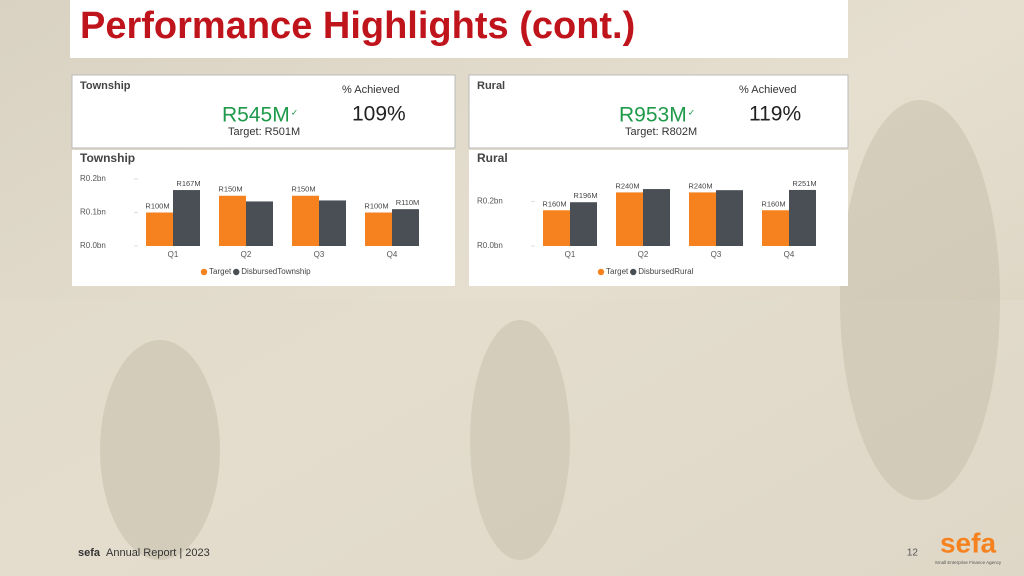 The image size is (1024, 576). What do you see at coordinates (913, 553) in the screenshot?
I see `page-number: 12` at bounding box center [913, 553].